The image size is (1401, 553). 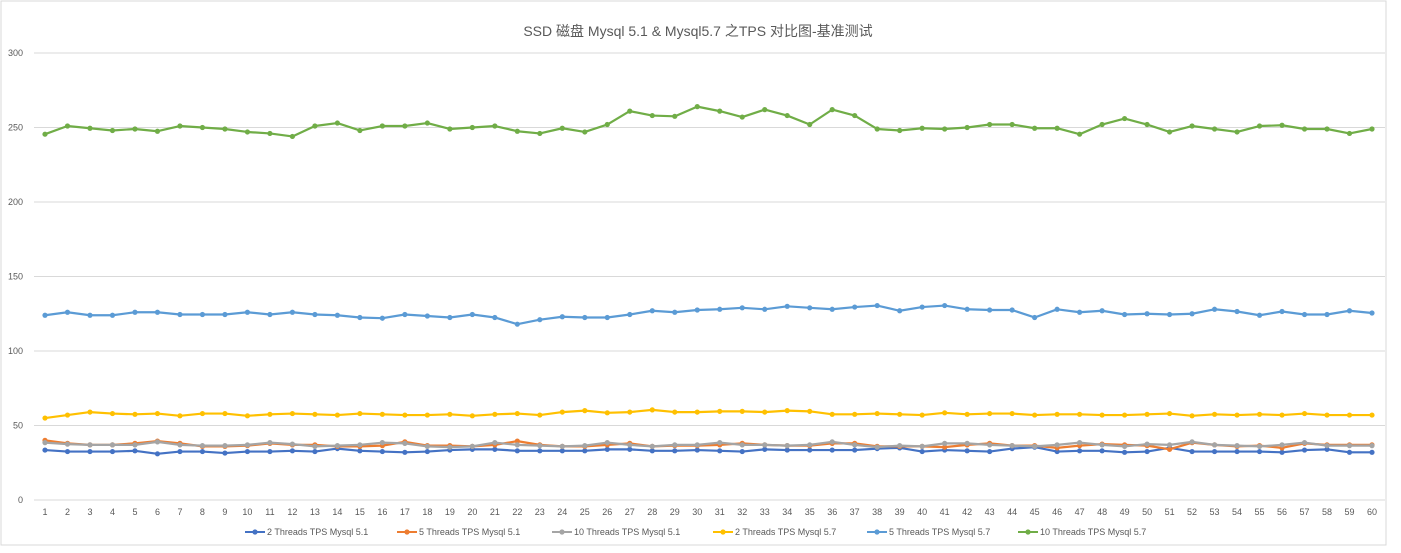 I want to click on x-tick-label: 5, so click(x=134, y=512).